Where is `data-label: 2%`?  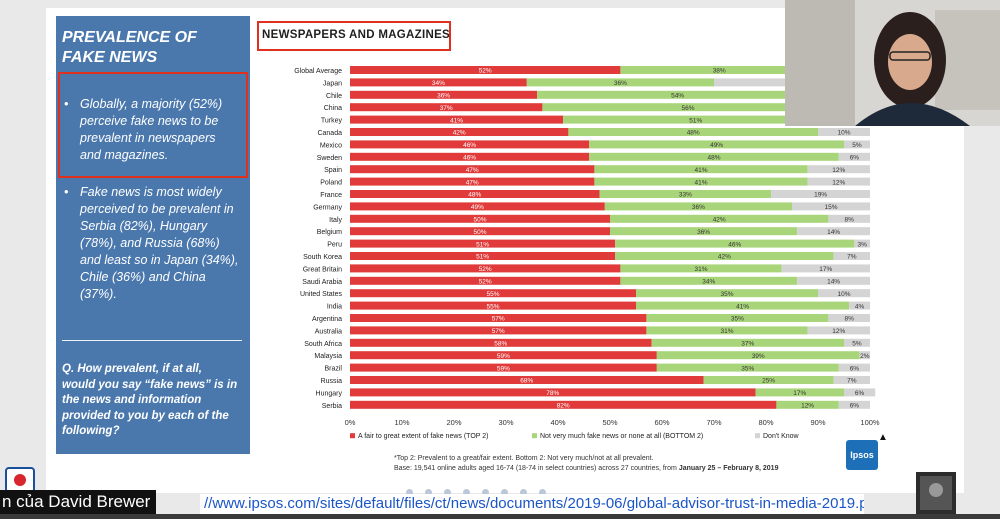 data-label: 2% is located at coordinates (865, 356).